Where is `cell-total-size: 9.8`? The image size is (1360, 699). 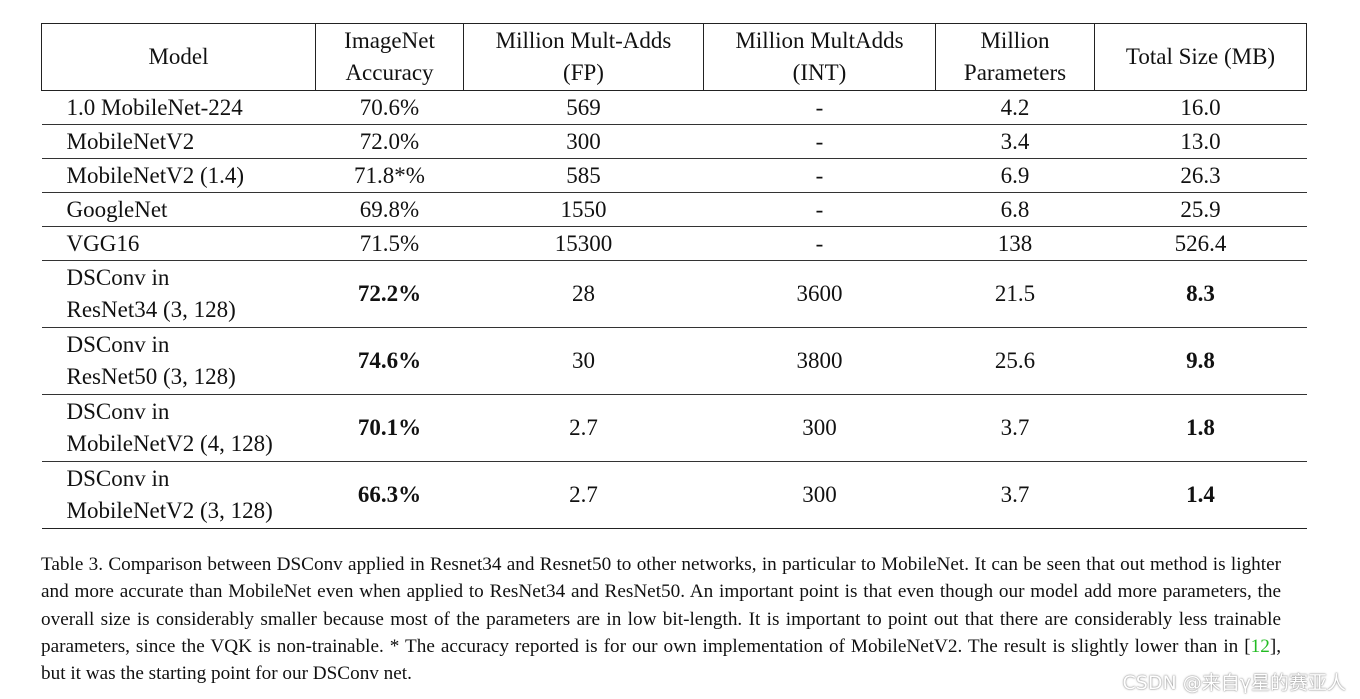
cell-total-size: 9.8 is located at coordinates (1200, 361).